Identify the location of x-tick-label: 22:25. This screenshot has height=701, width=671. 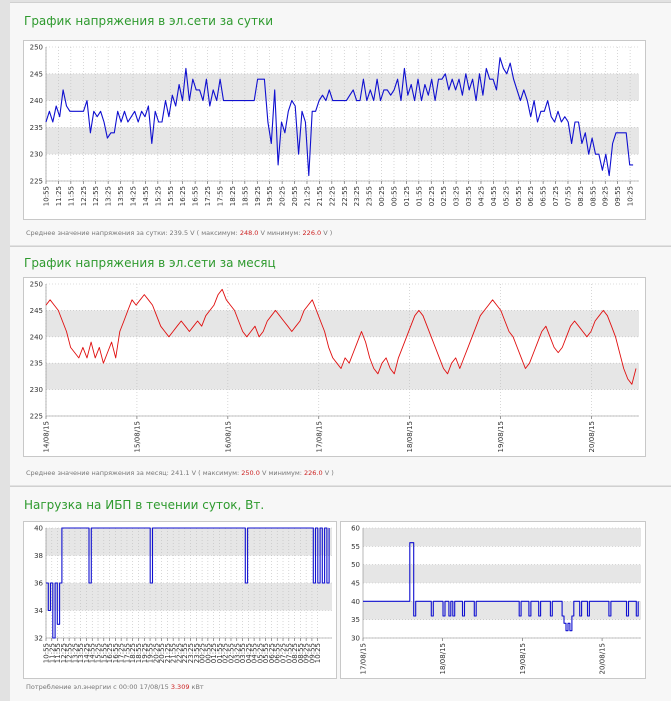
(332, 196).